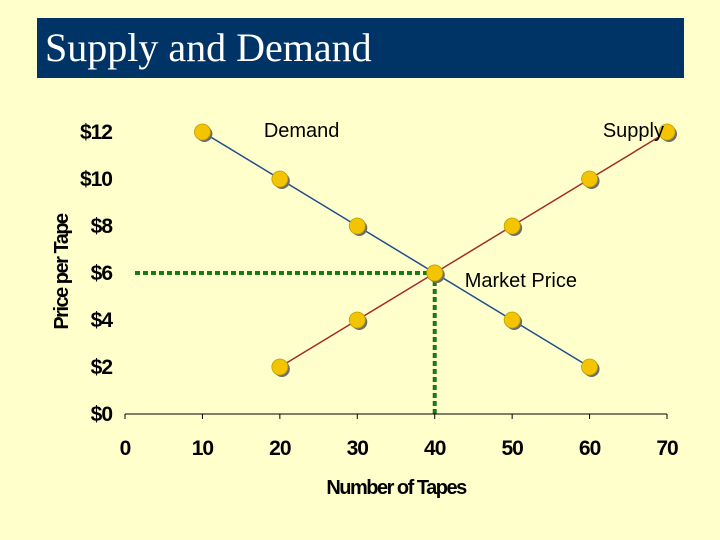  I want to click on x-tick-label: 10, so click(203, 448).